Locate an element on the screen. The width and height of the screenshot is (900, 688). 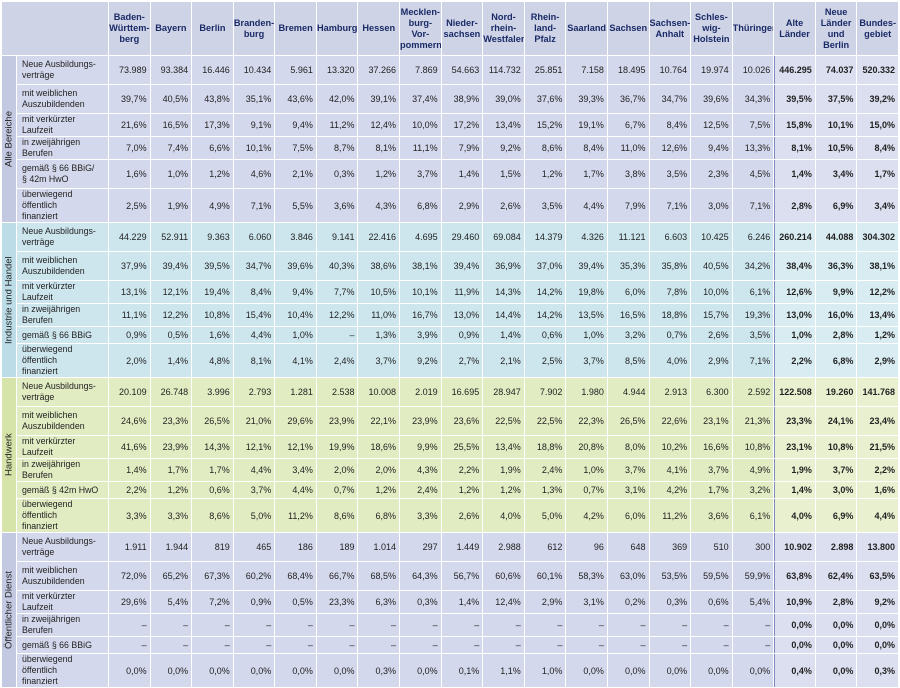
table-cell: 60,1% is located at coordinates (545, 576).